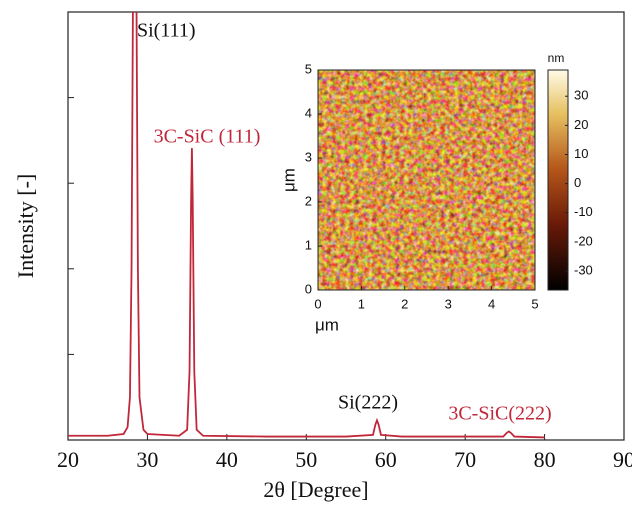  I want to click on colorbar-tick-label: -10, so click(583, 211).